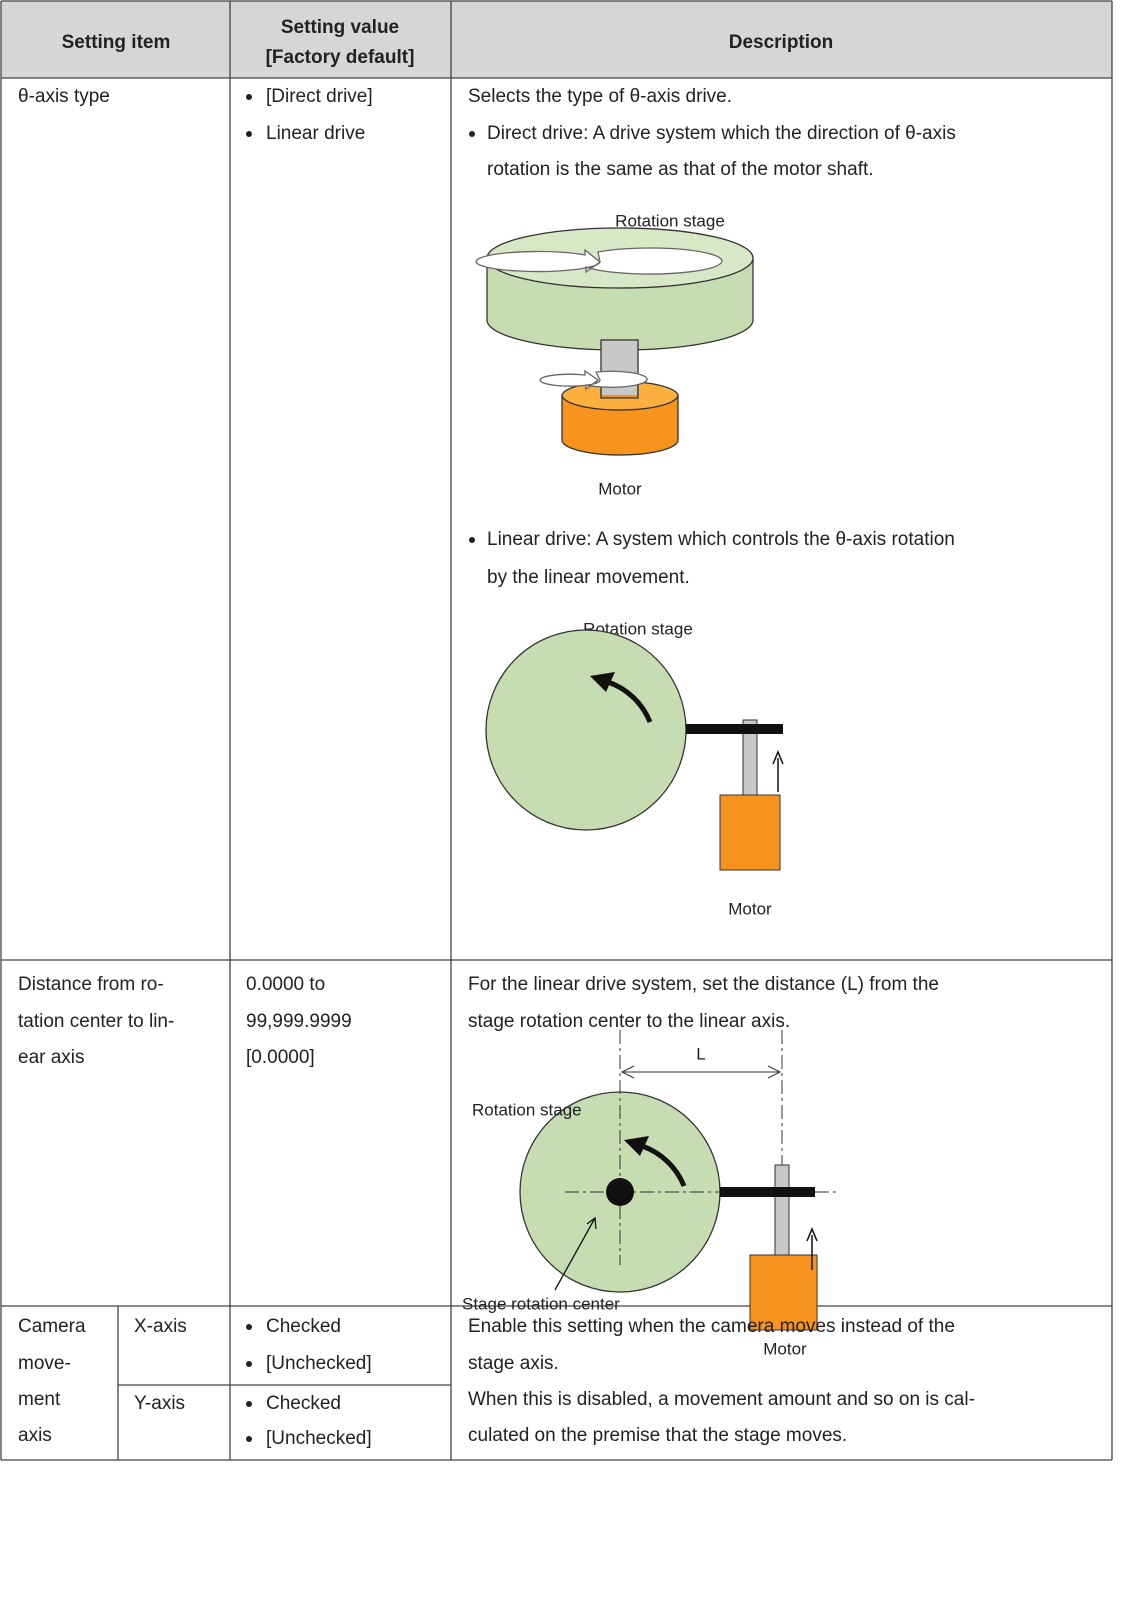 This screenshot has height=1600, width=1133. I want to click on linear-drive-figure, so click(634, 750).